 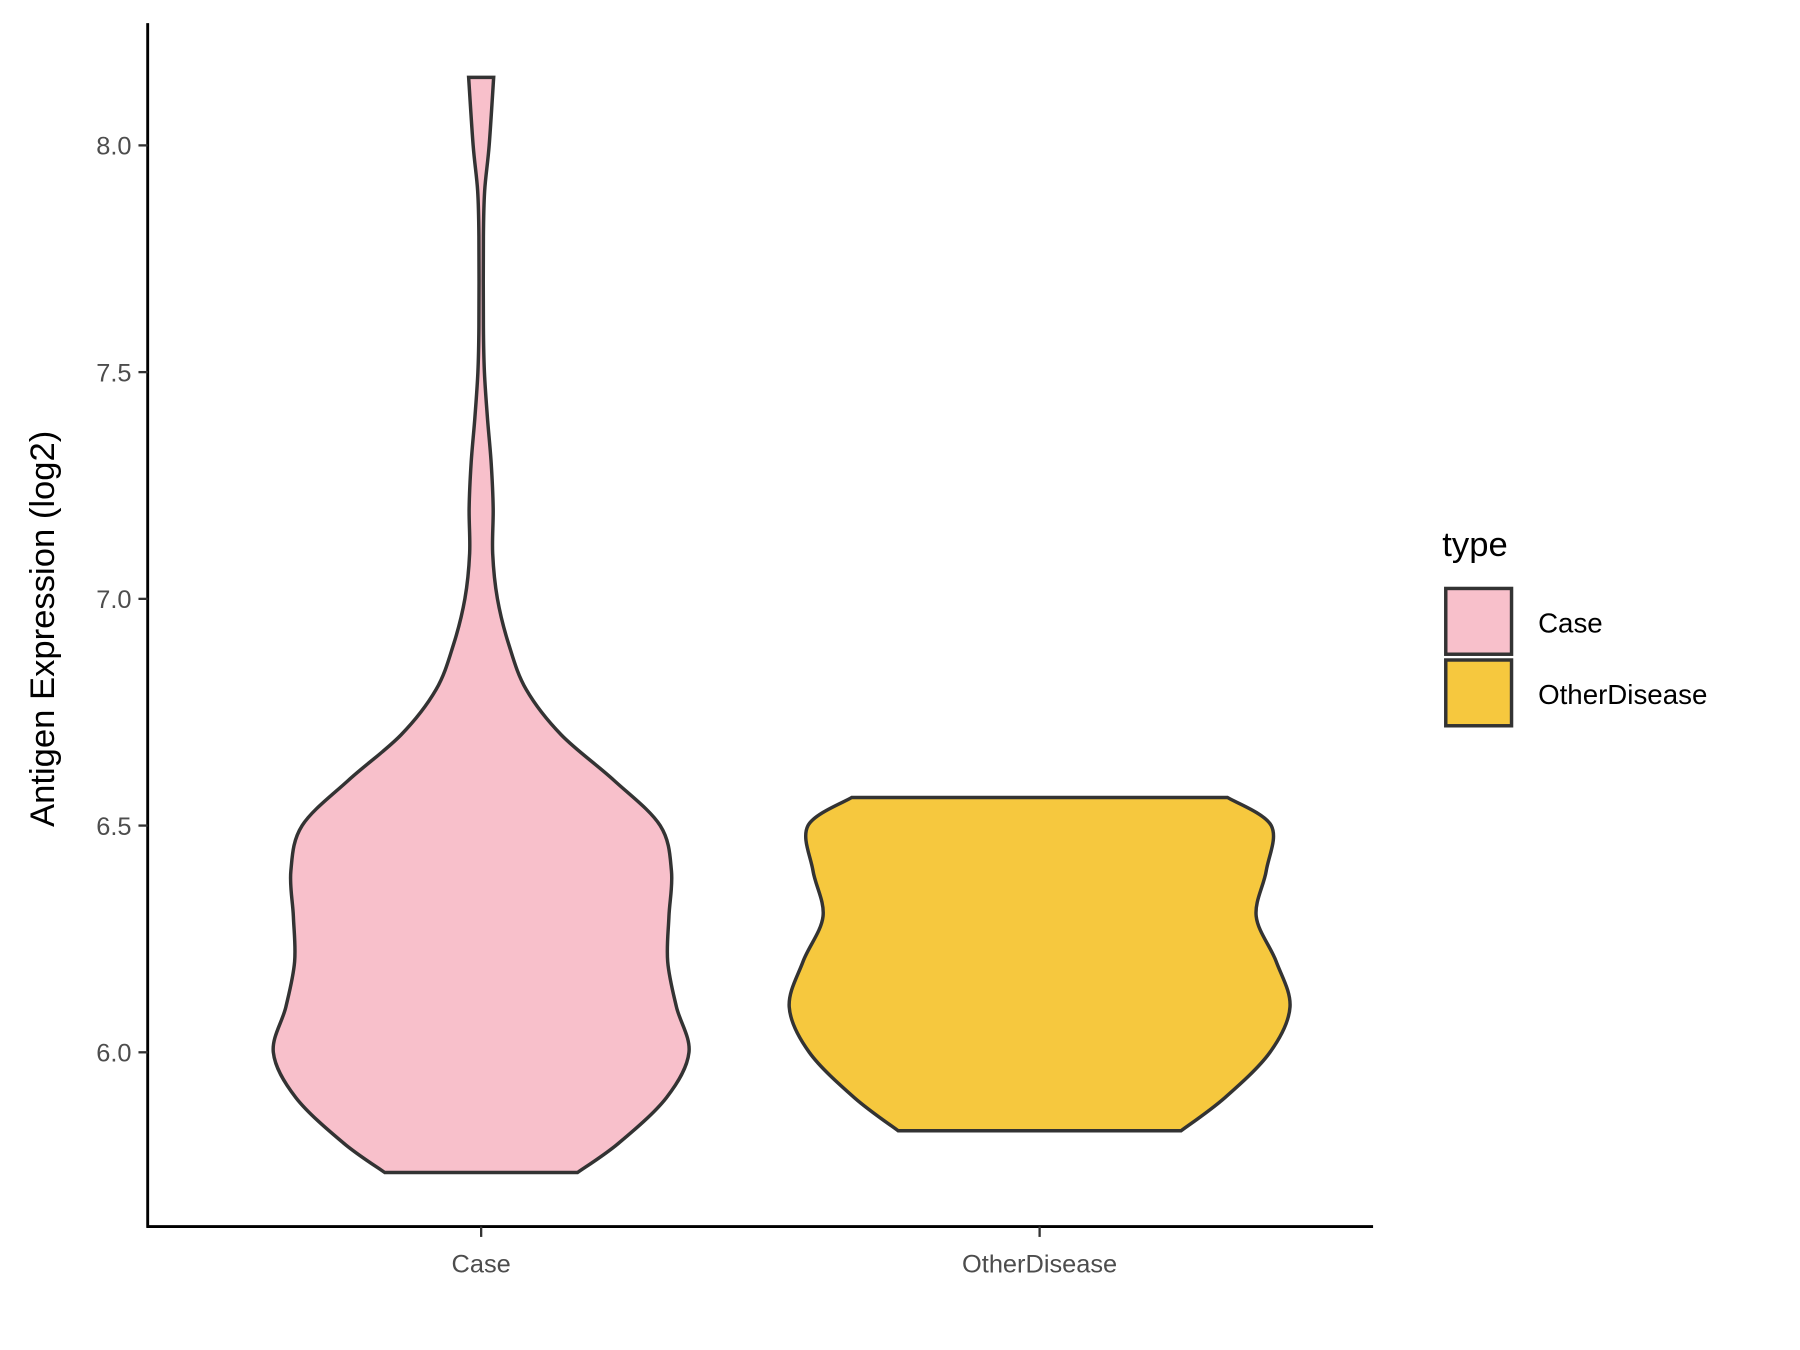 I want to click on y-tick-label: 8.0, so click(x=113, y=147).